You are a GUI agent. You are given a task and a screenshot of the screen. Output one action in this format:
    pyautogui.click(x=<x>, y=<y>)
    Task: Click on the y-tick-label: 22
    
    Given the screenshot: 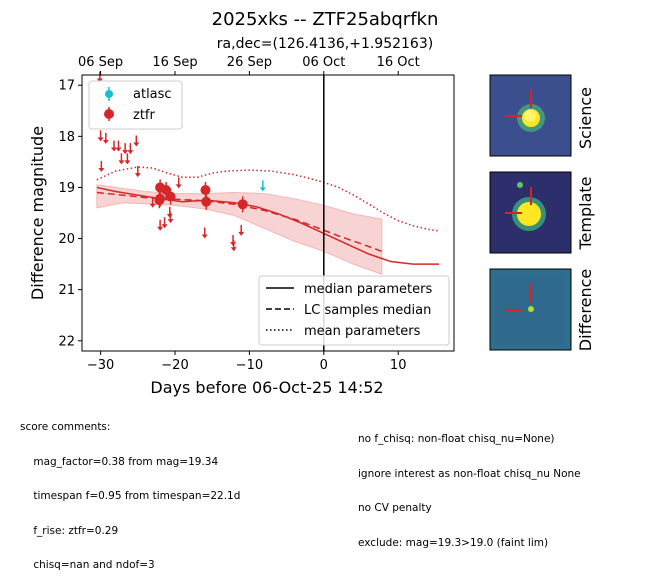 What is the action you would take?
    pyautogui.click(x=66, y=341)
    